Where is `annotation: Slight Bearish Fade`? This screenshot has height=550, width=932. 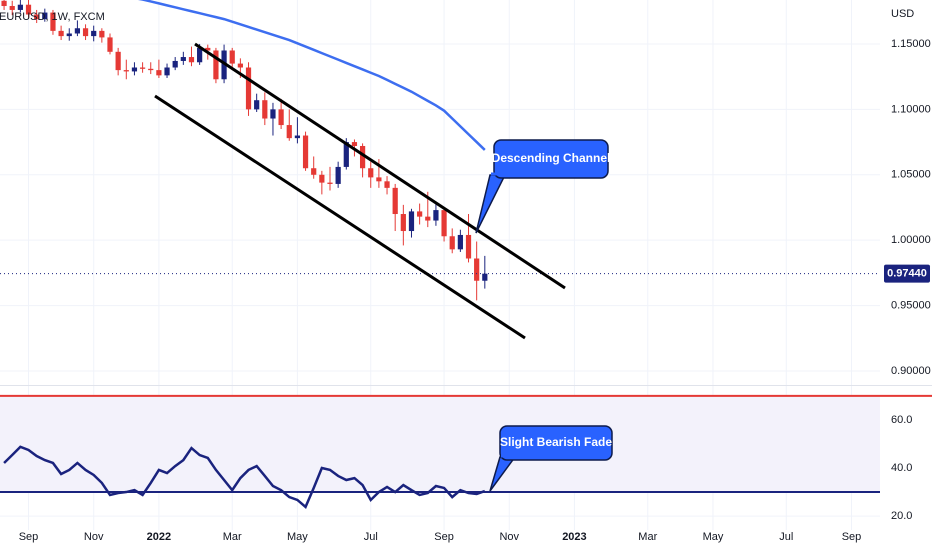 annotation: Slight Bearish Fade is located at coordinates (556, 442).